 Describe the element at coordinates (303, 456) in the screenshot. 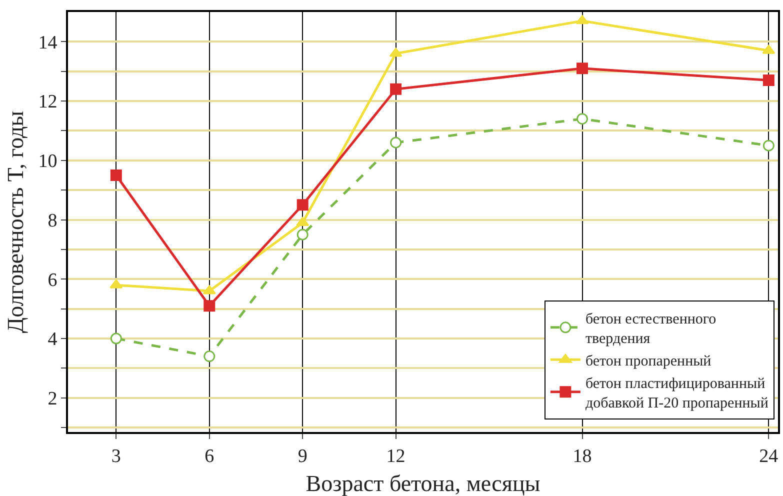

I see `x-tick-label: 9` at that location.